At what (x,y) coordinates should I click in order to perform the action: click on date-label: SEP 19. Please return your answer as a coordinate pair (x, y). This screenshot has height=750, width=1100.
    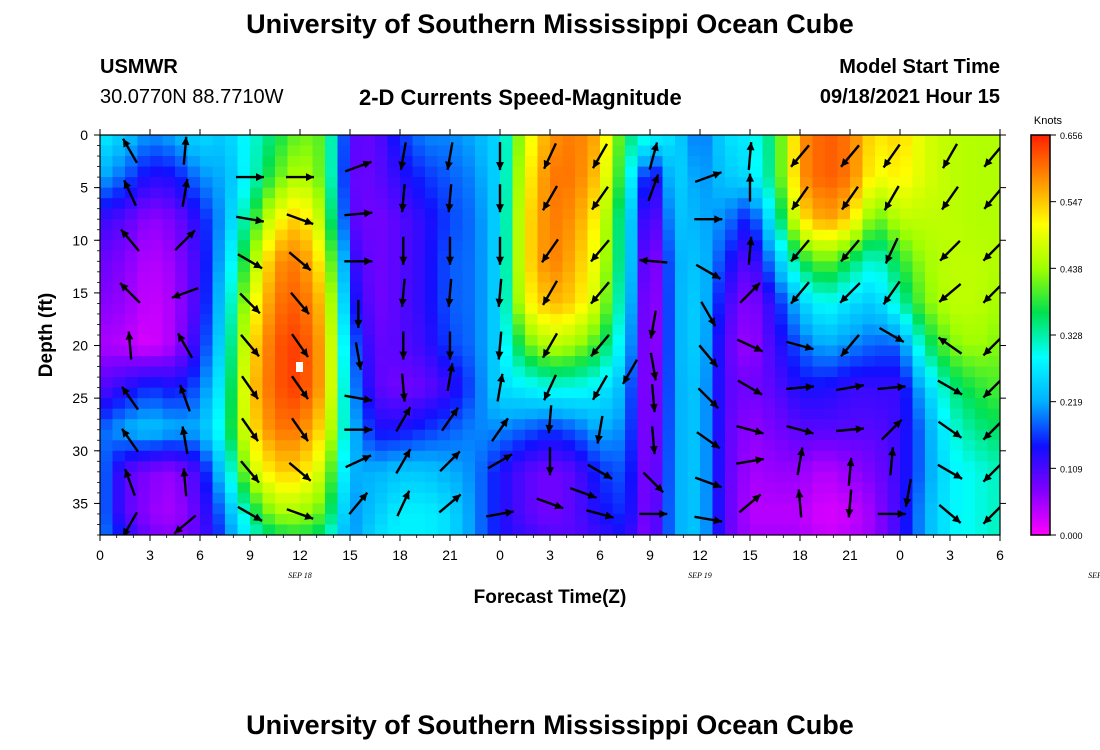
    Looking at the image, I should click on (700, 575).